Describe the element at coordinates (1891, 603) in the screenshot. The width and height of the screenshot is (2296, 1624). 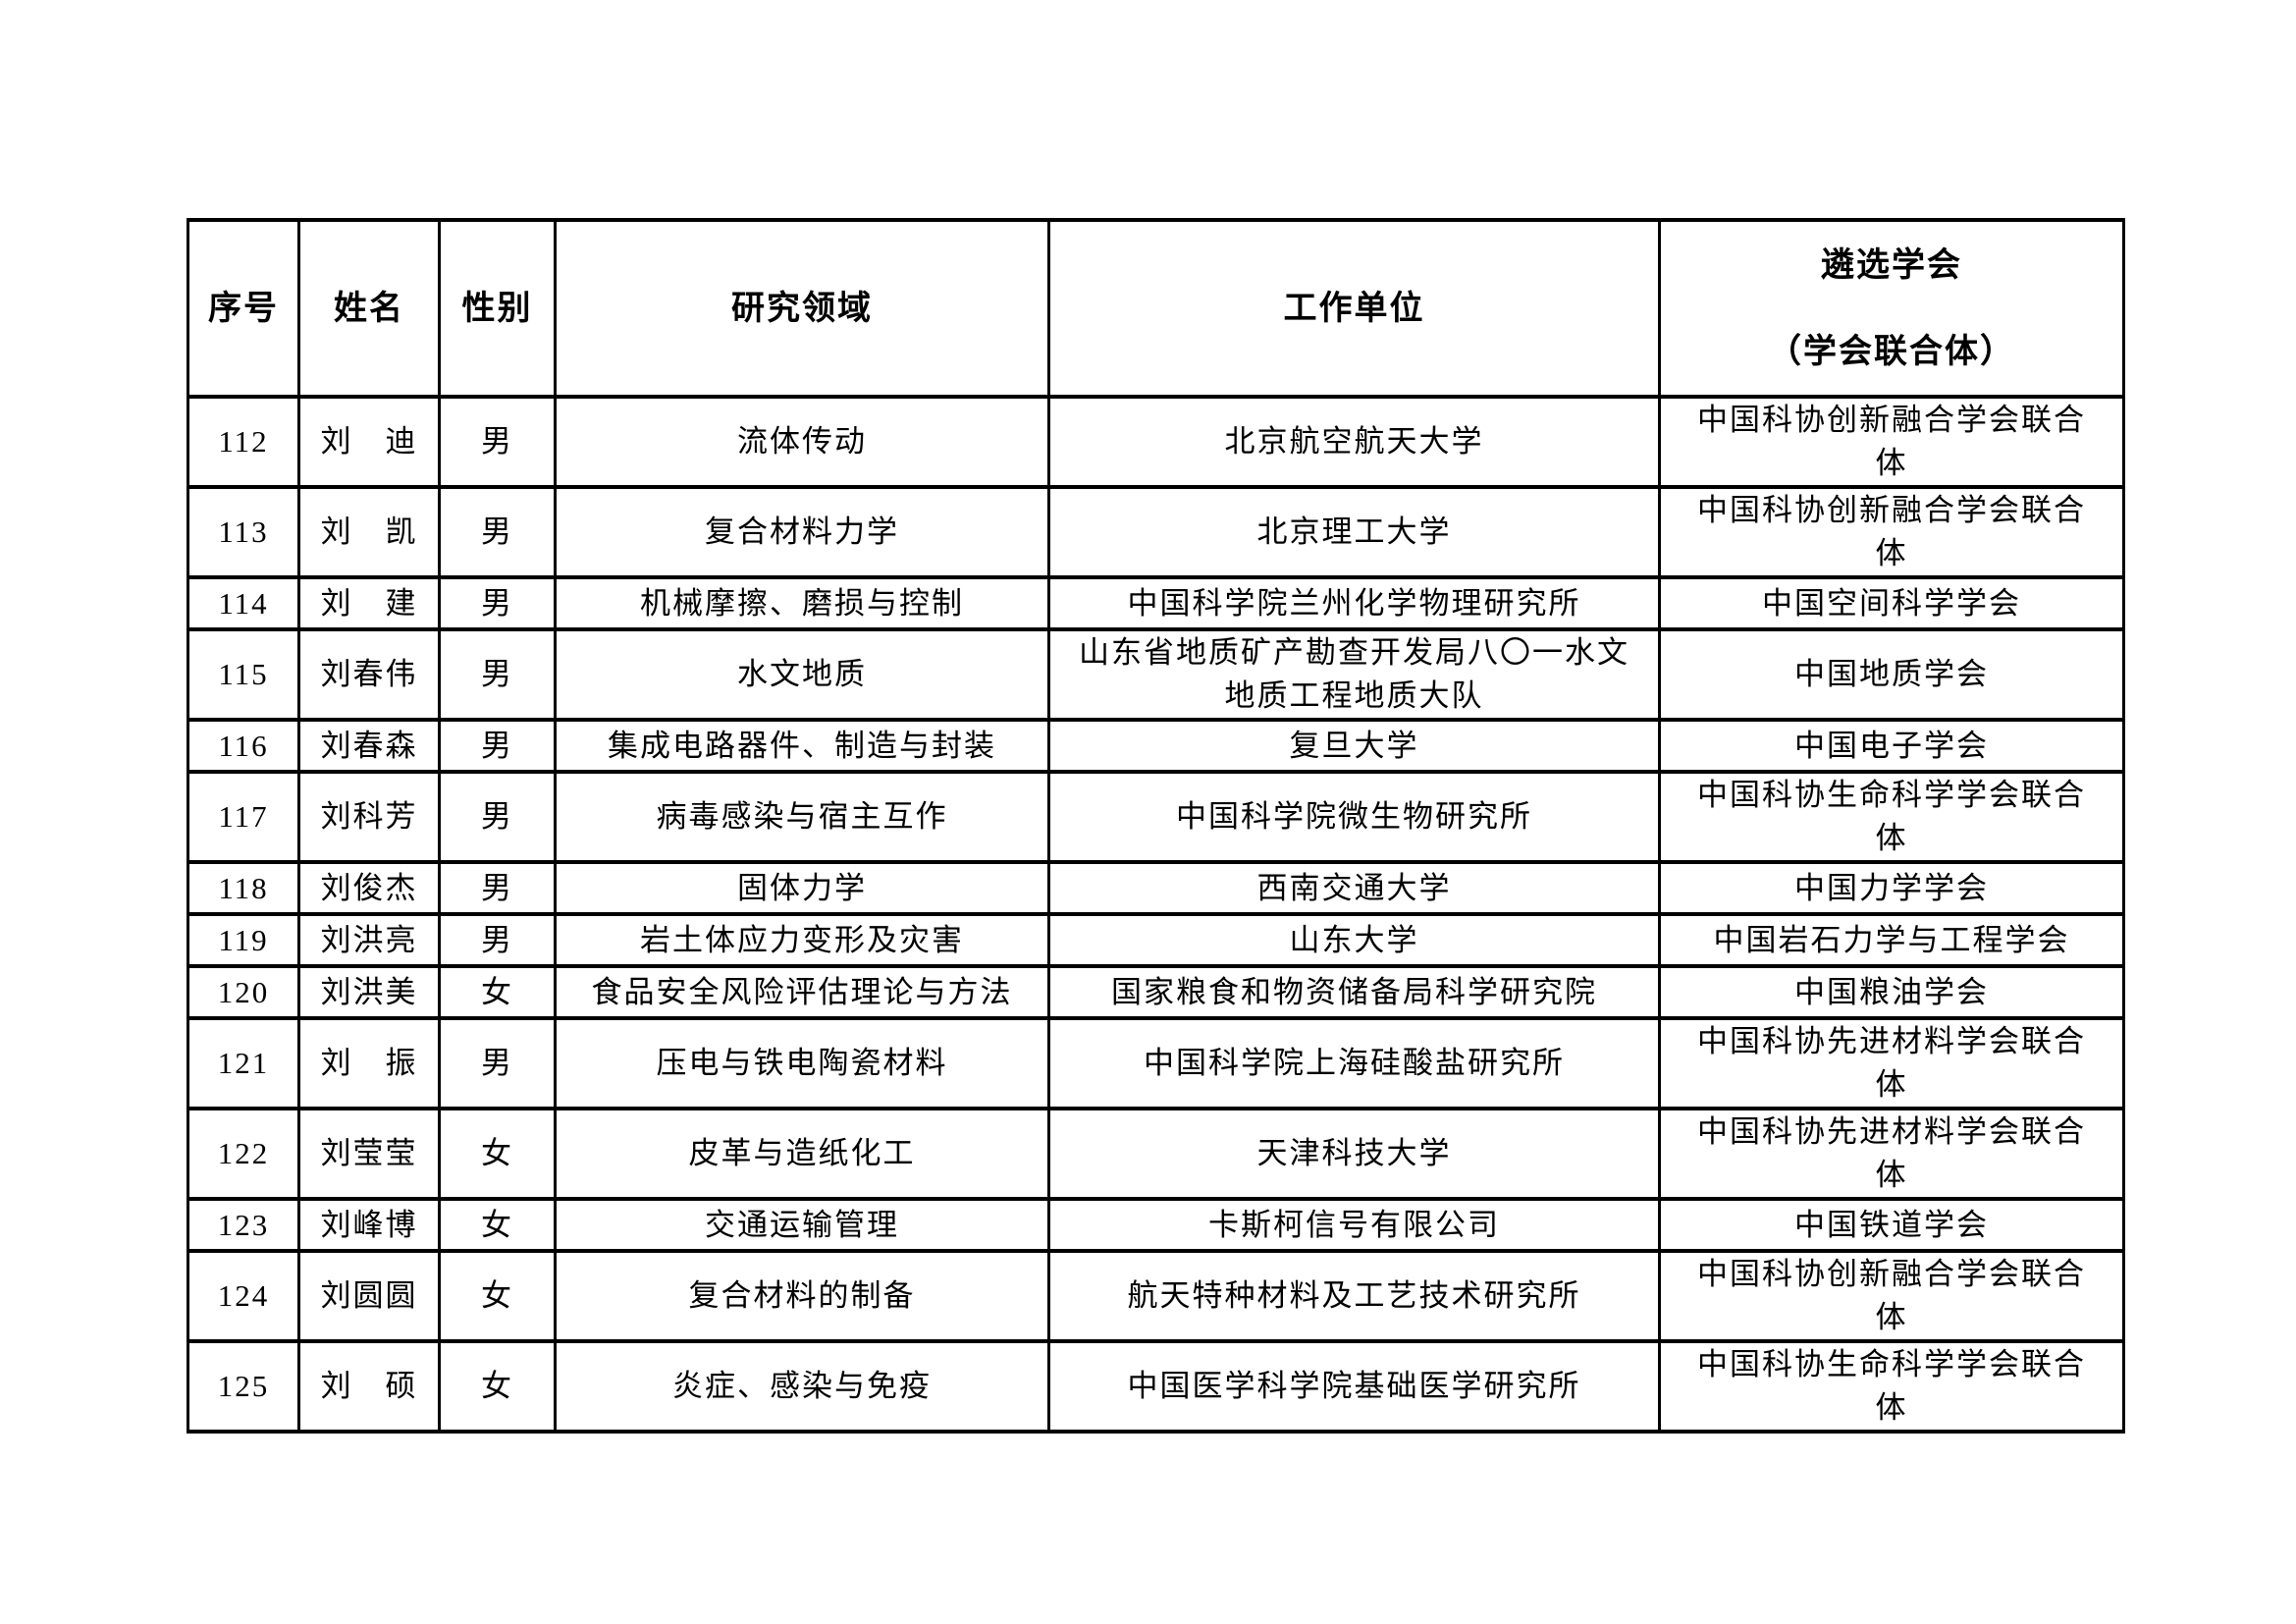
I see `cell-society: 中国空间科学学会` at that location.